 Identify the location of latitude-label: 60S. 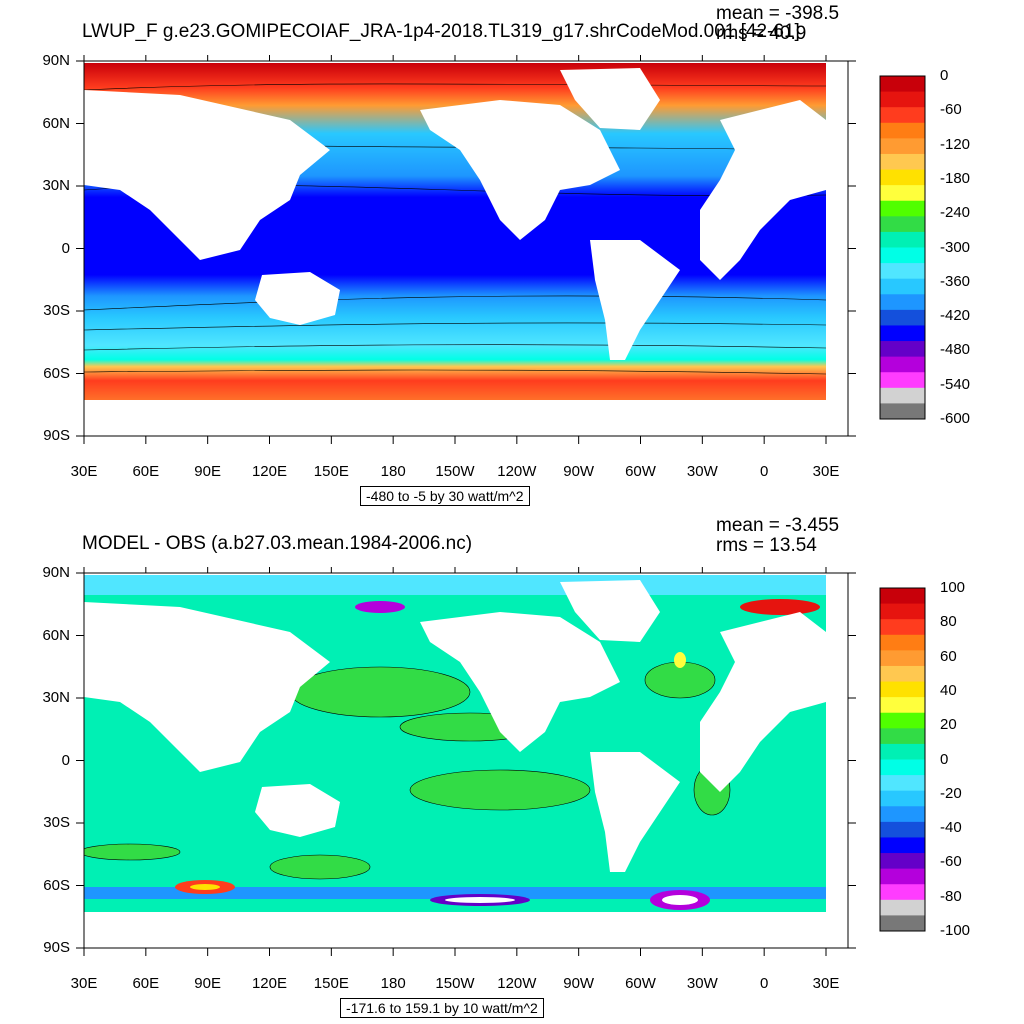
(56, 885).